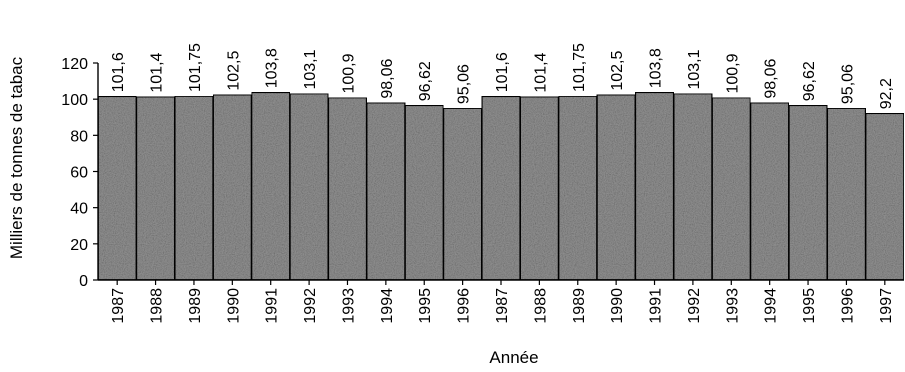 The width and height of the screenshot is (905, 372). Describe the element at coordinates (79, 245) in the screenshot. I see `y-tick-label: 20` at that location.